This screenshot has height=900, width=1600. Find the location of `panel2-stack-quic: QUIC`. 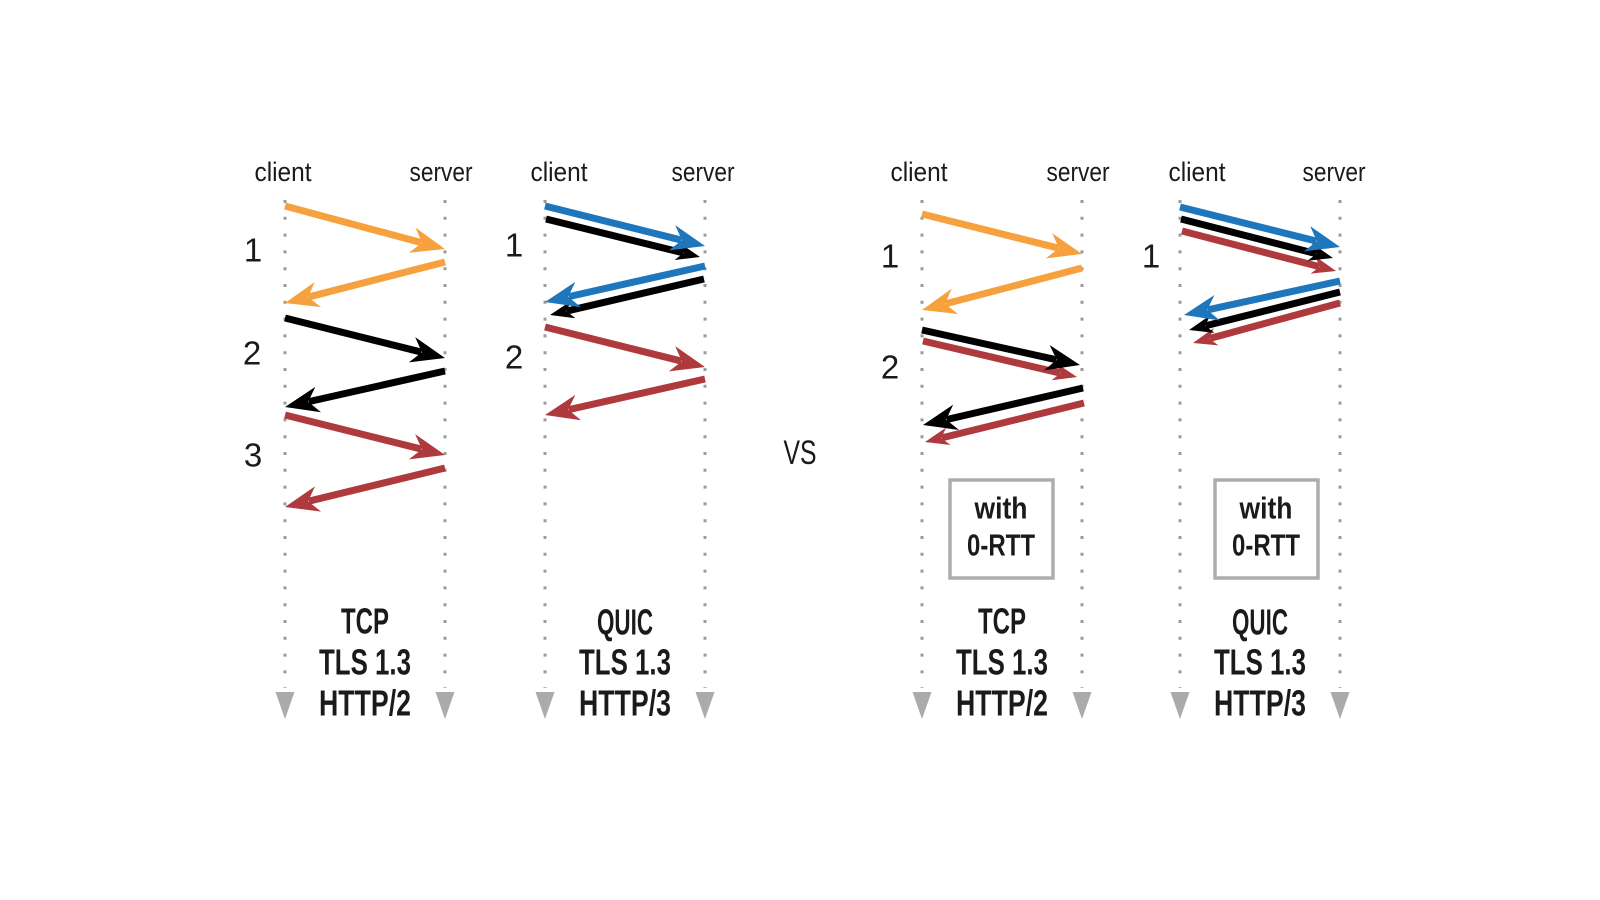

panel2-stack-quic: QUIC is located at coordinates (625, 622).